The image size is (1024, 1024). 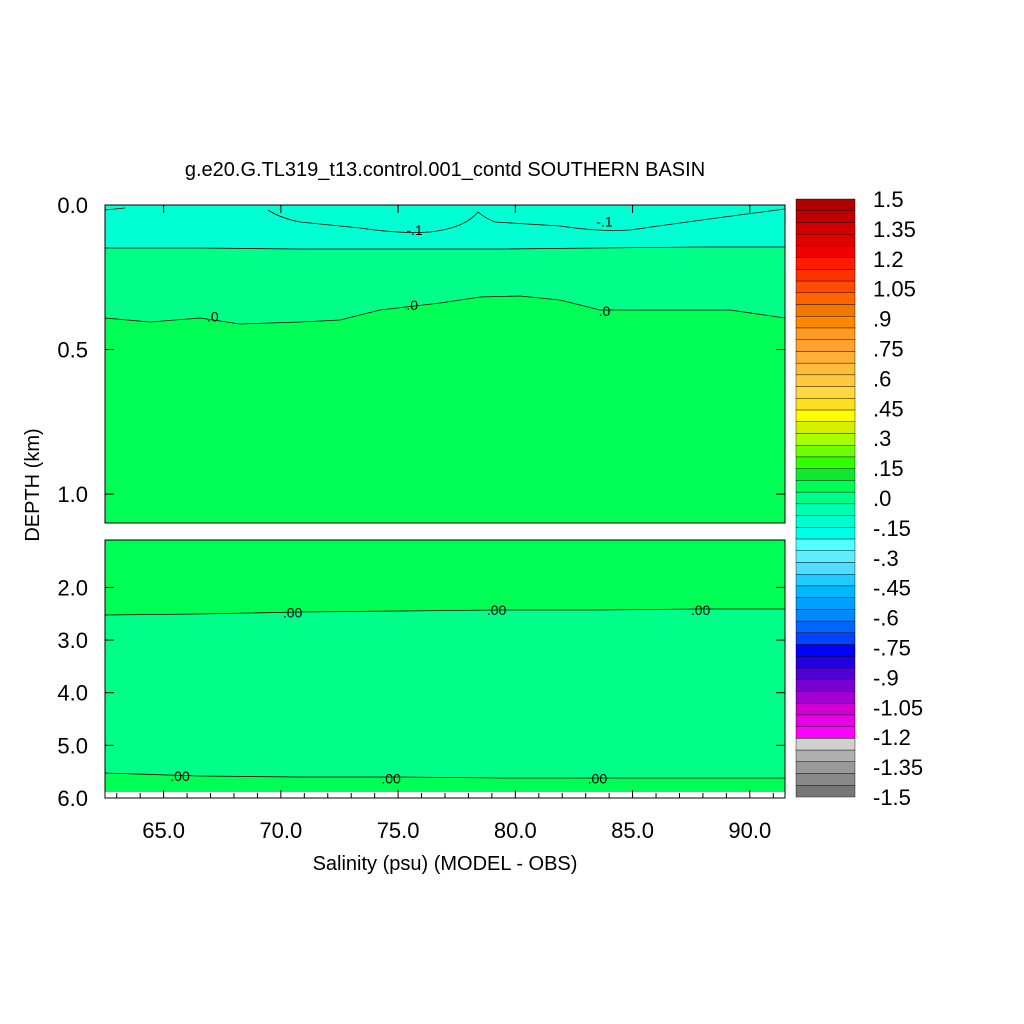 I want to click on lower-y-tick-label: 5.0, so click(x=72, y=745).